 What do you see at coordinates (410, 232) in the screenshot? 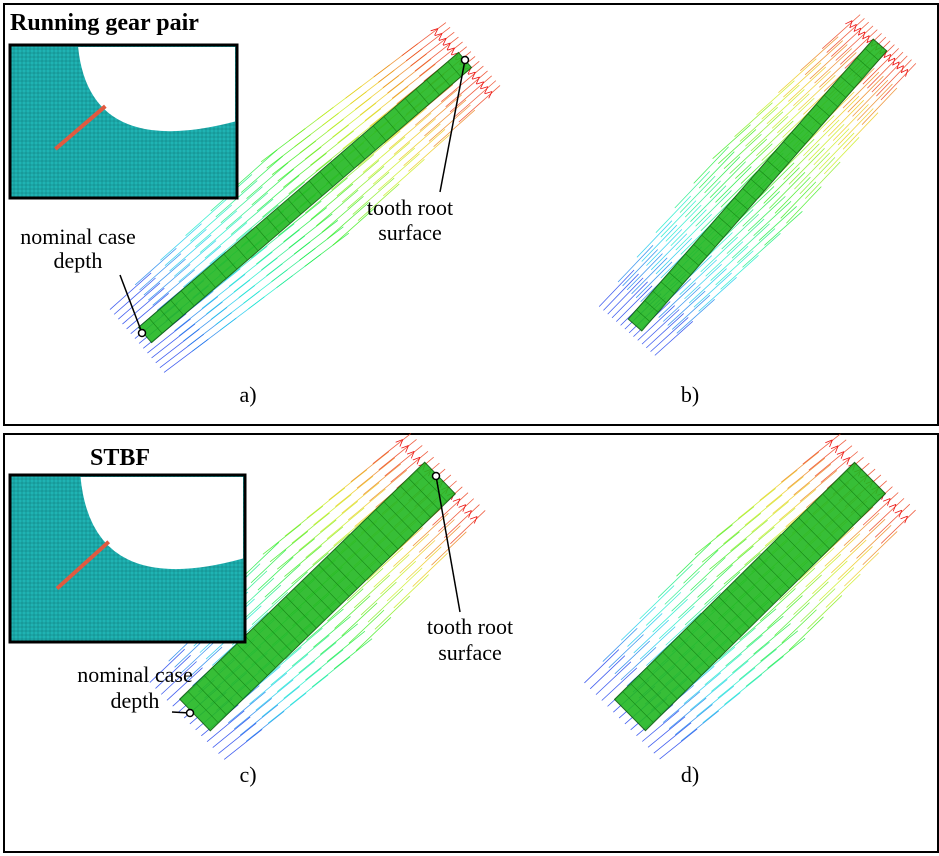
I see `annotation: surface` at bounding box center [410, 232].